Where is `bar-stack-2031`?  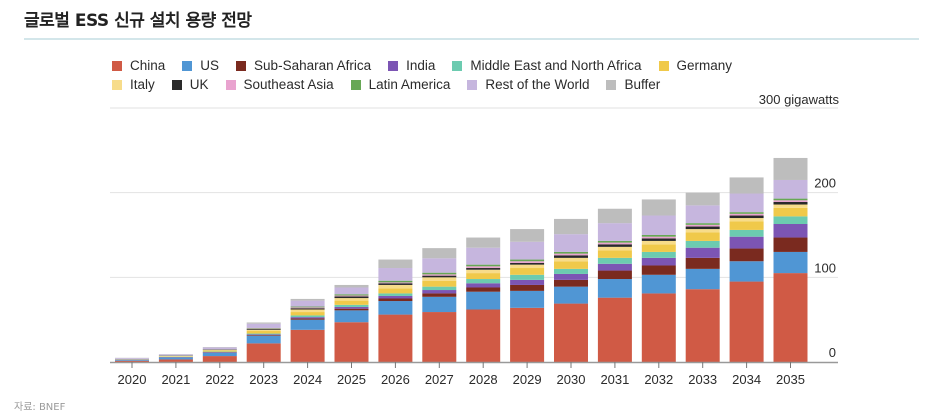
bar-stack-2031 is located at coordinates (614, 285).